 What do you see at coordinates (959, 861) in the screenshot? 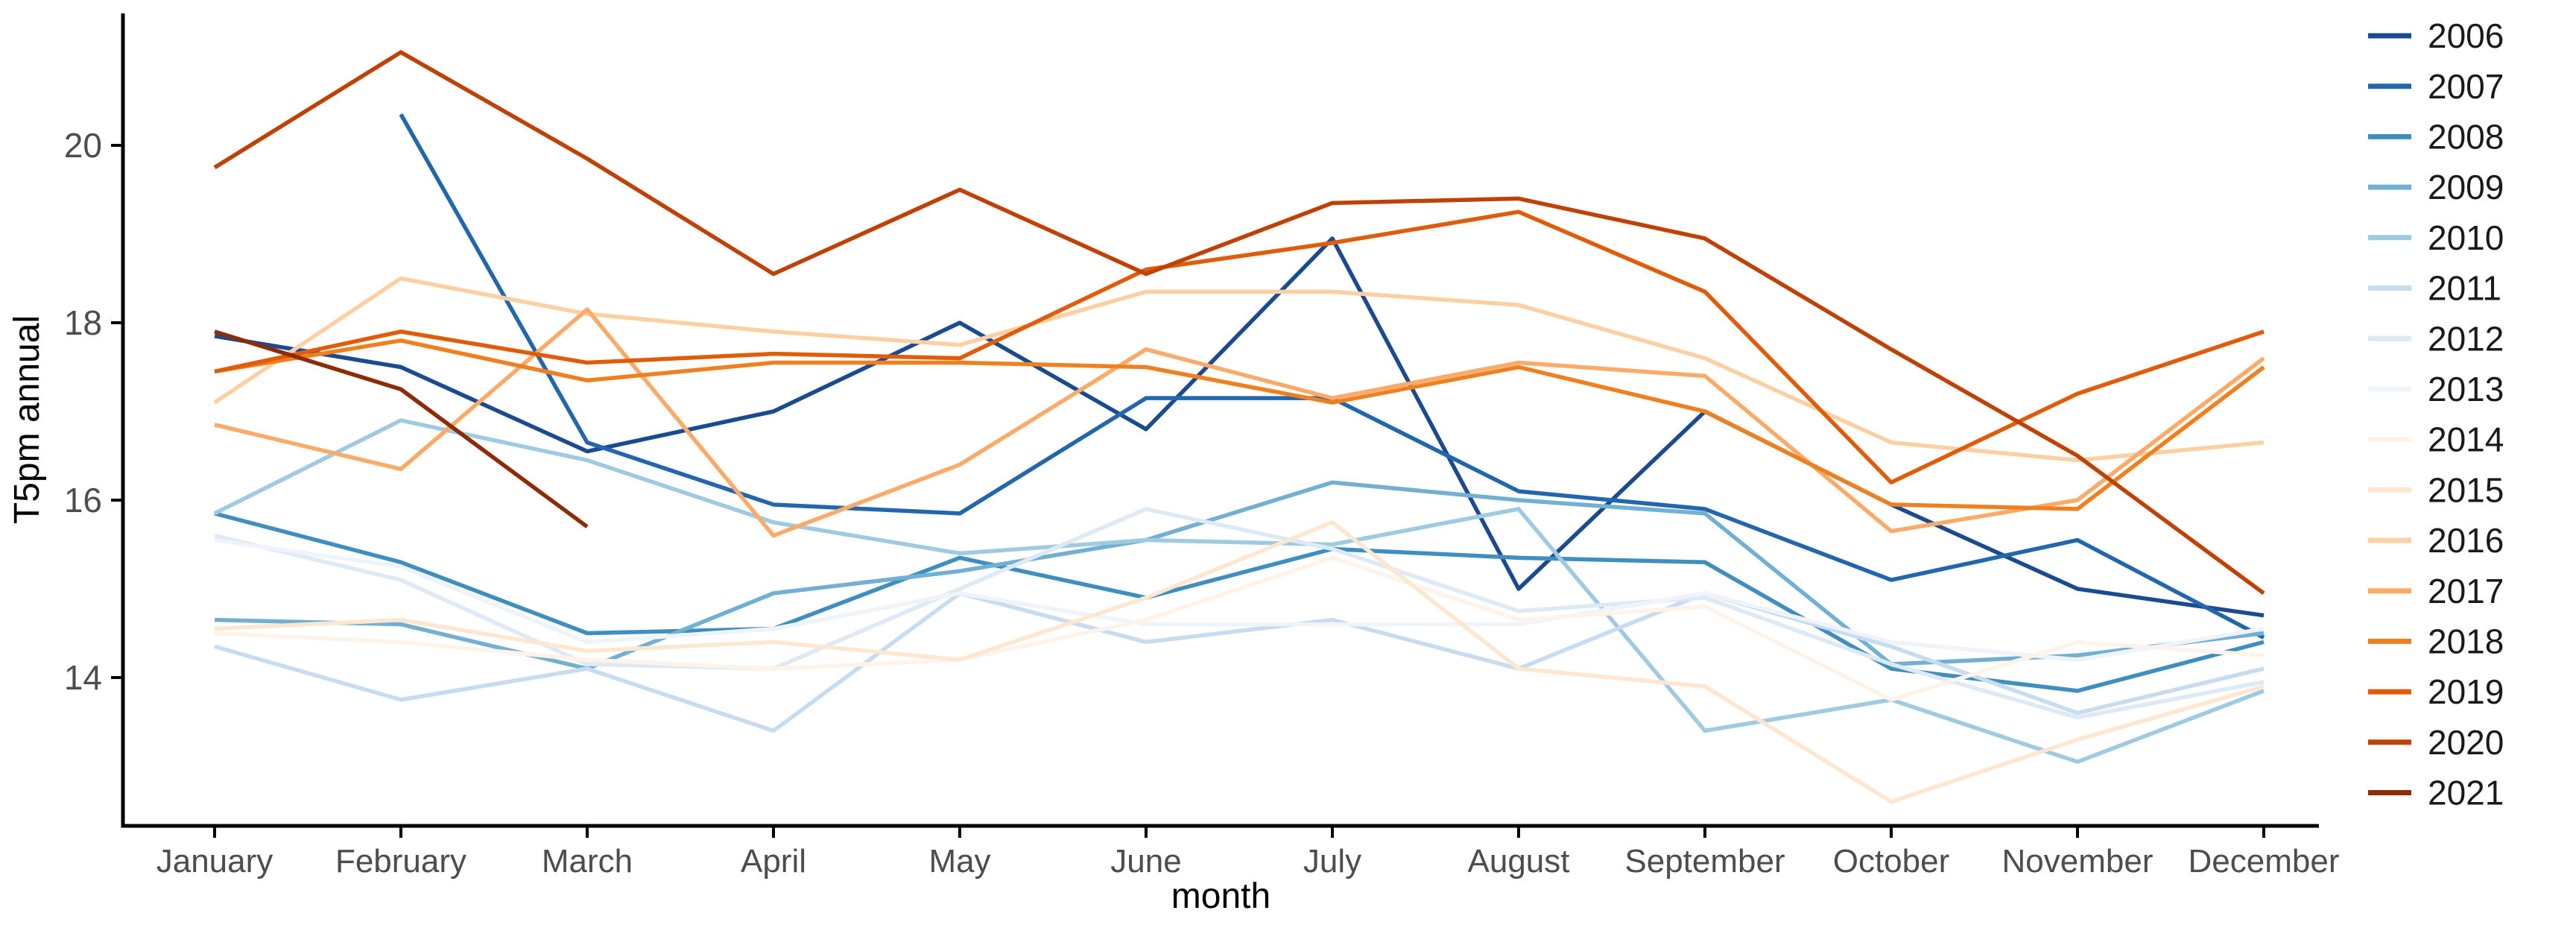
I see `x-tick-label: May` at bounding box center [959, 861].